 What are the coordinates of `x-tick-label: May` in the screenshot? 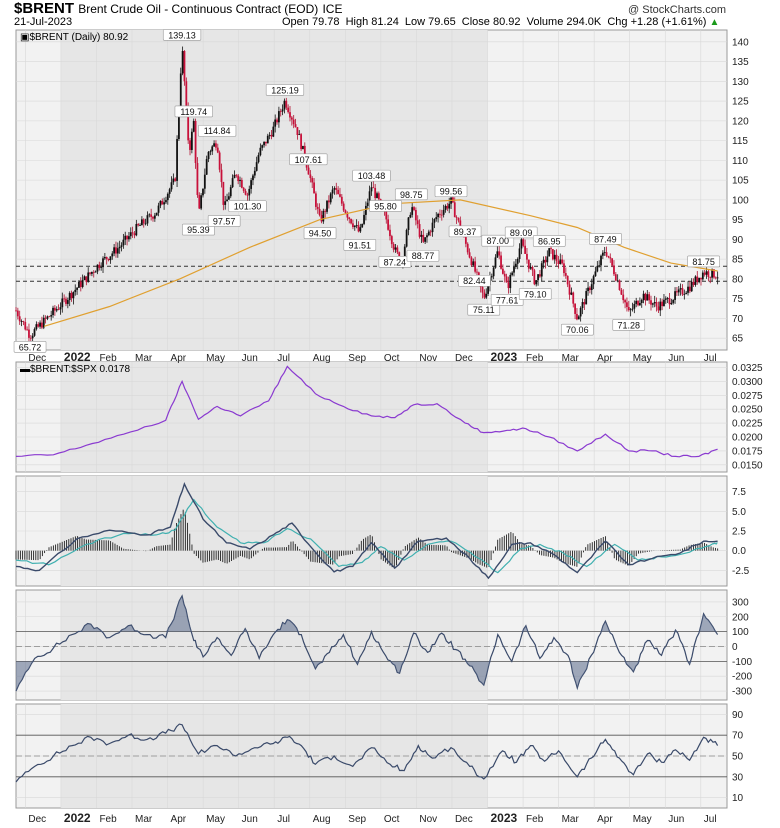 It's located at (215, 358).